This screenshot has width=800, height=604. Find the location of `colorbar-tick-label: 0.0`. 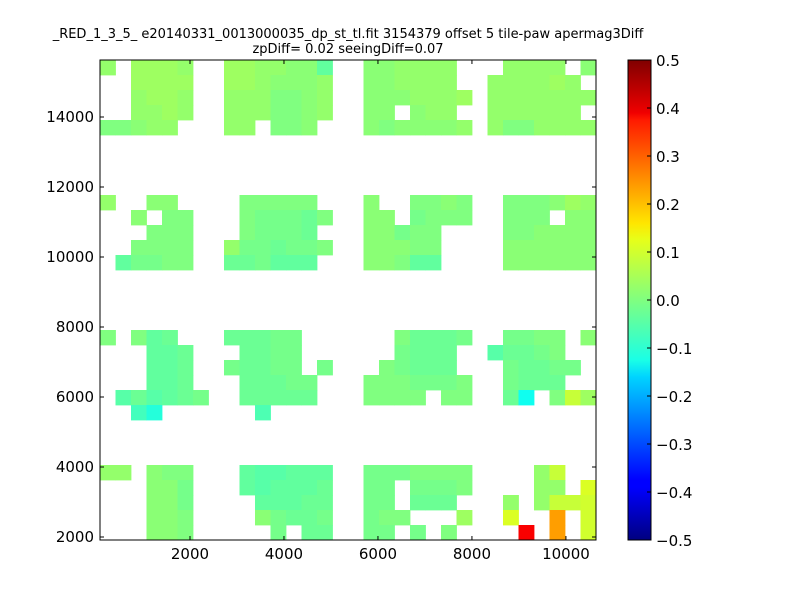

colorbar-tick-label: 0.0 is located at coordinates (668, 301).